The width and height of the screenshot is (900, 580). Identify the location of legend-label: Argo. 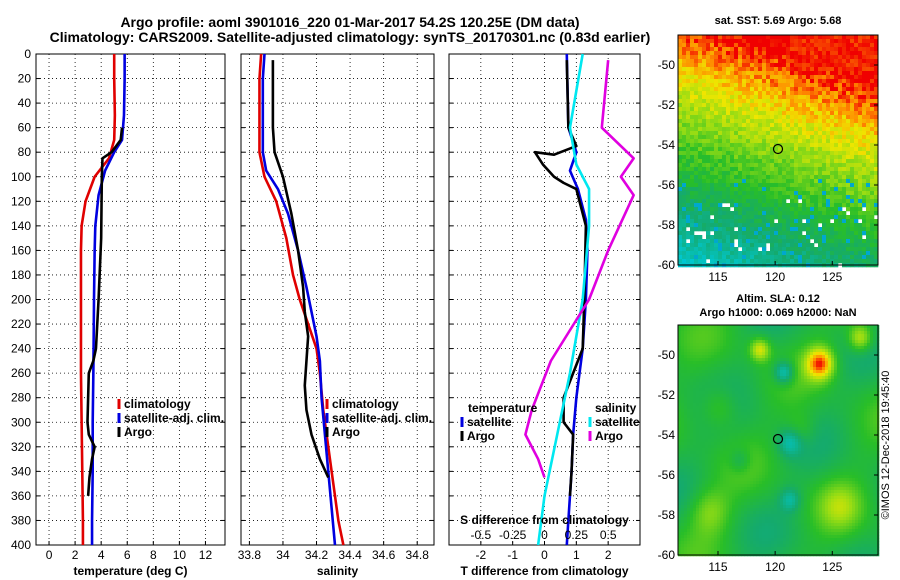
(609, 436).